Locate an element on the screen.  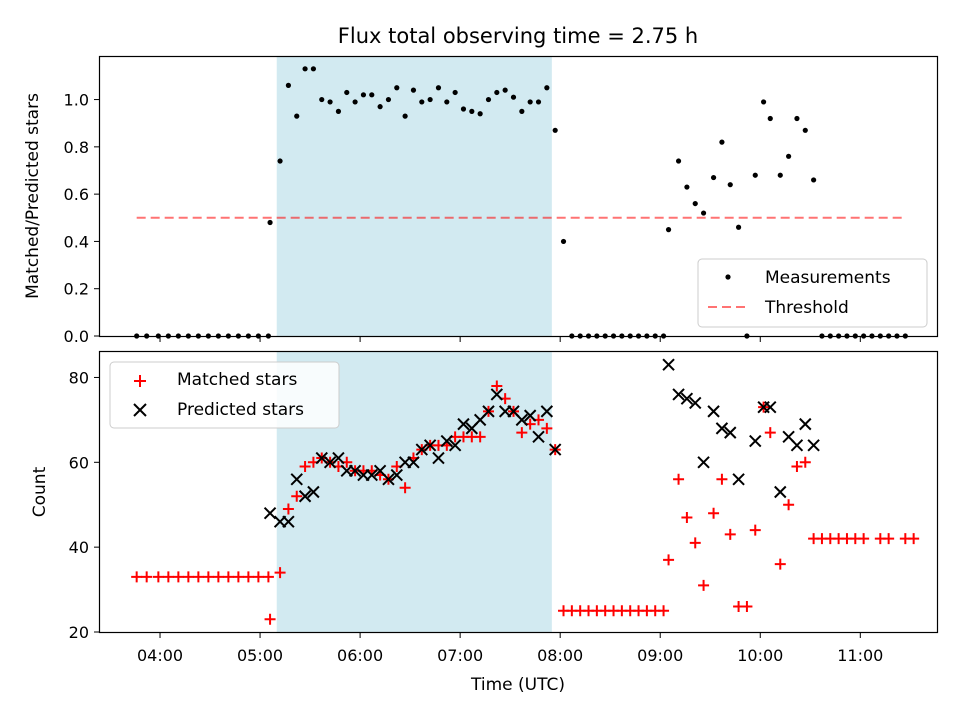
legend-predicted-label: Predicted stars is located at coordinates (240, 410).